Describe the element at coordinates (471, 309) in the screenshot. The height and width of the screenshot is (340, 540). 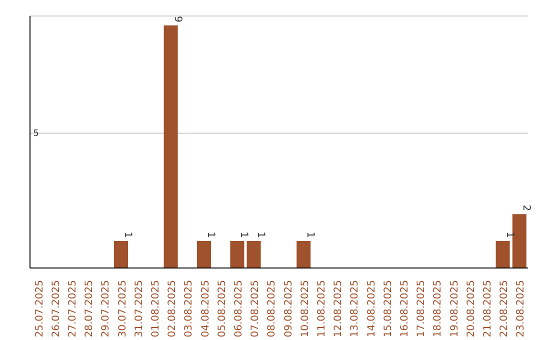
I see `x-tick-label: 20.08.2025` at that location.